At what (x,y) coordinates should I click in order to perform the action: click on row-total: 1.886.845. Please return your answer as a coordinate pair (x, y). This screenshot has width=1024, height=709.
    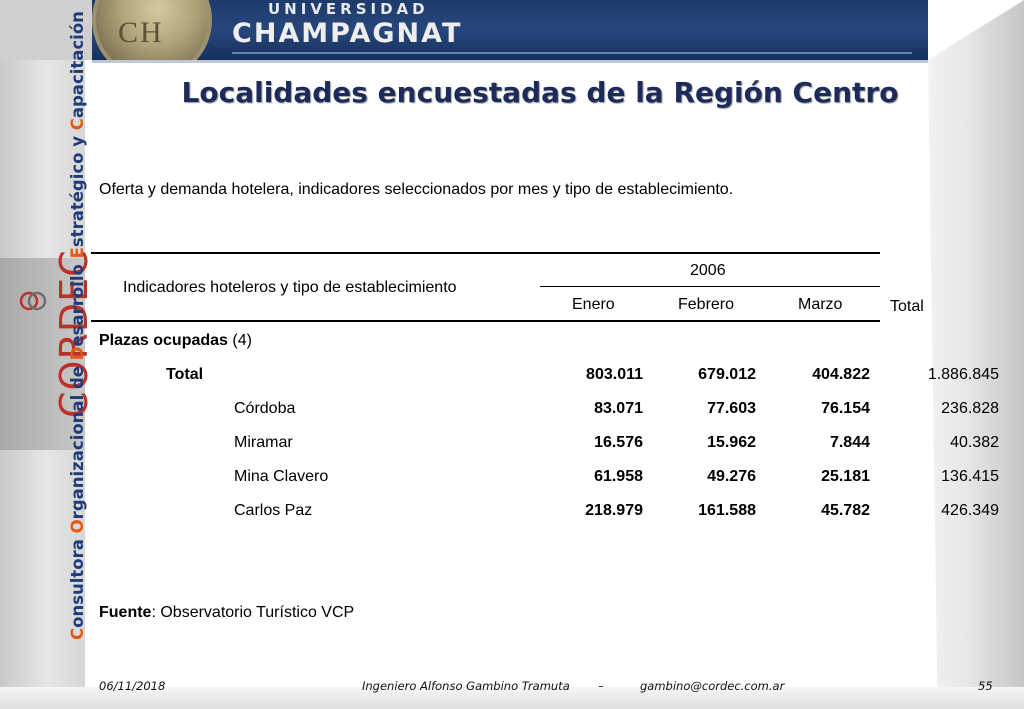
    Looking at the image, I should click on (963, 374).